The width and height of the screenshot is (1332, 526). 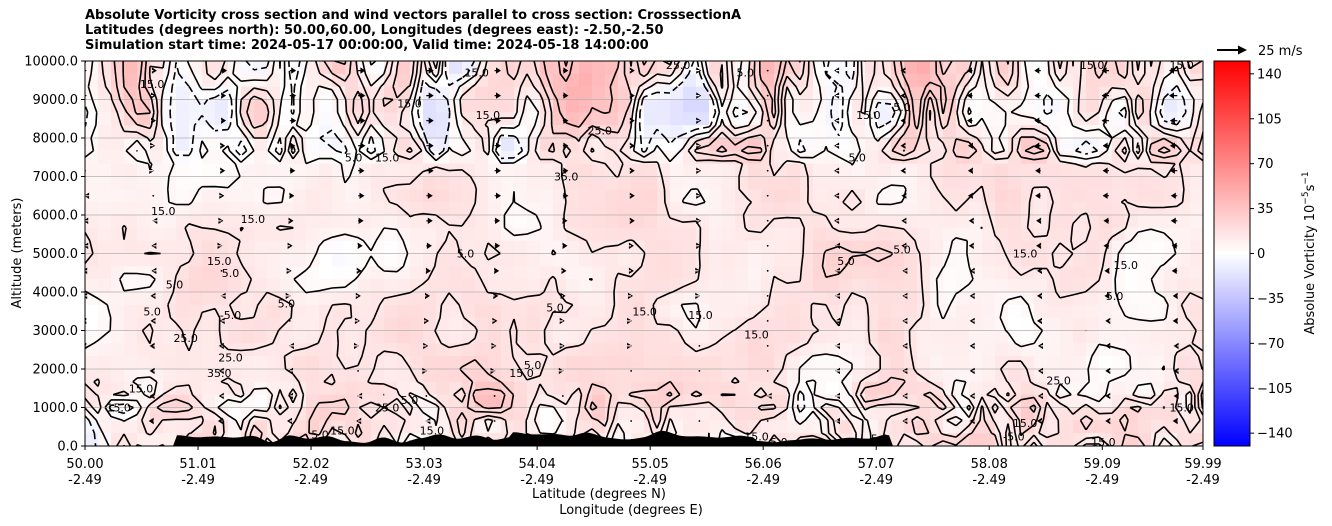 What do you see at coordinates (1275, 434) in the screenshot?
I see `colorbar-tick-label: −140` at bounding box center [1275, 434].